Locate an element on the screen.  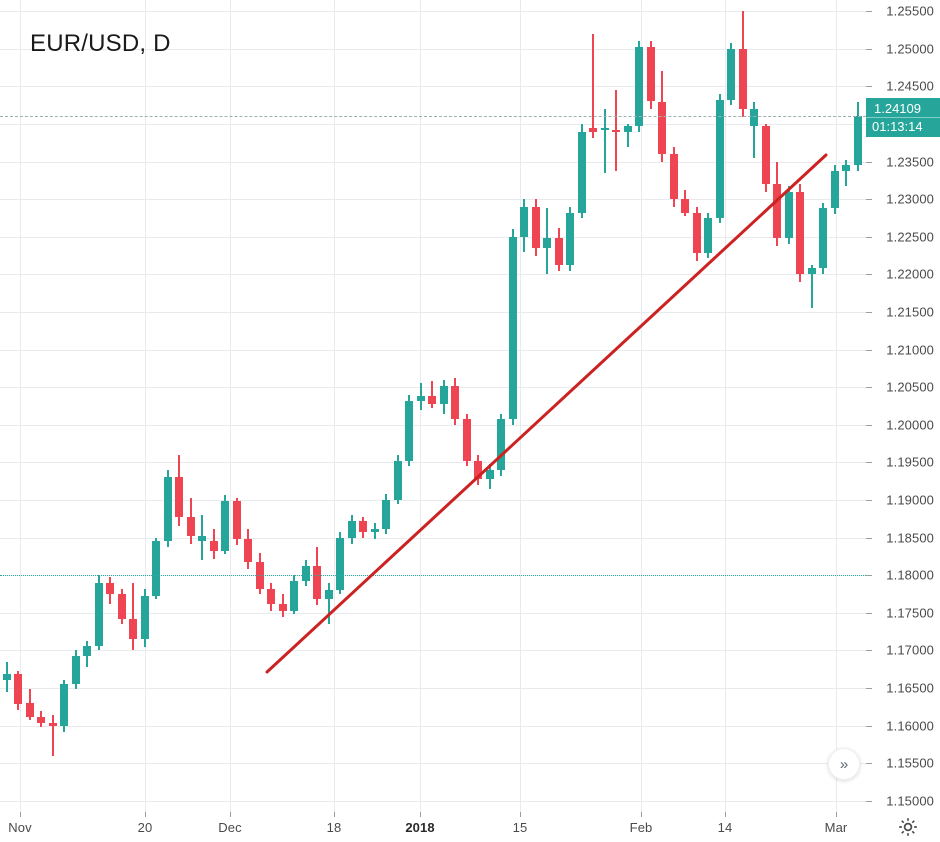
price-tick-label: 1.19000 is located at coordinates (910, 500).